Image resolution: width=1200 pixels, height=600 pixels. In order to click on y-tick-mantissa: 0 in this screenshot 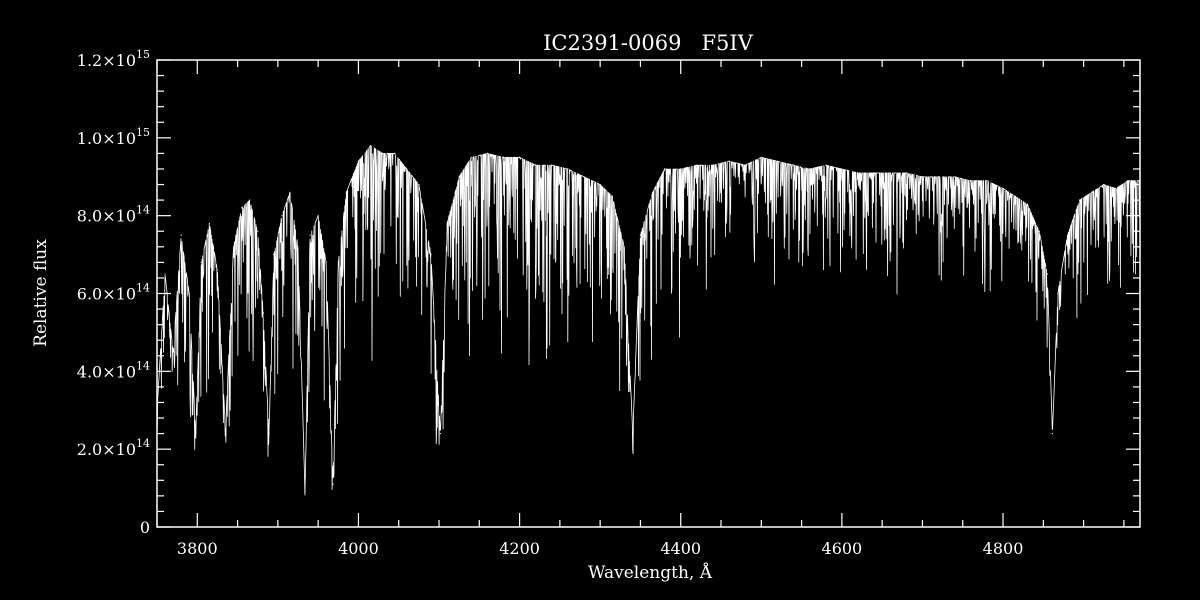, I will do `click(145, 527)`.